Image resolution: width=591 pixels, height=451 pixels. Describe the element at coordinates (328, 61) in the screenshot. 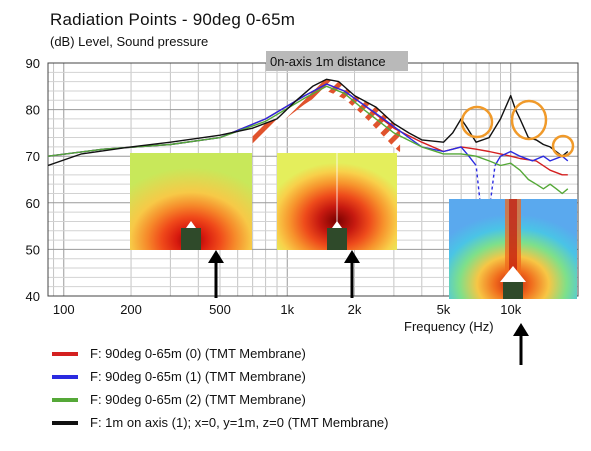

I see `annotation-label: 0n-axis 1m distance` at that location.